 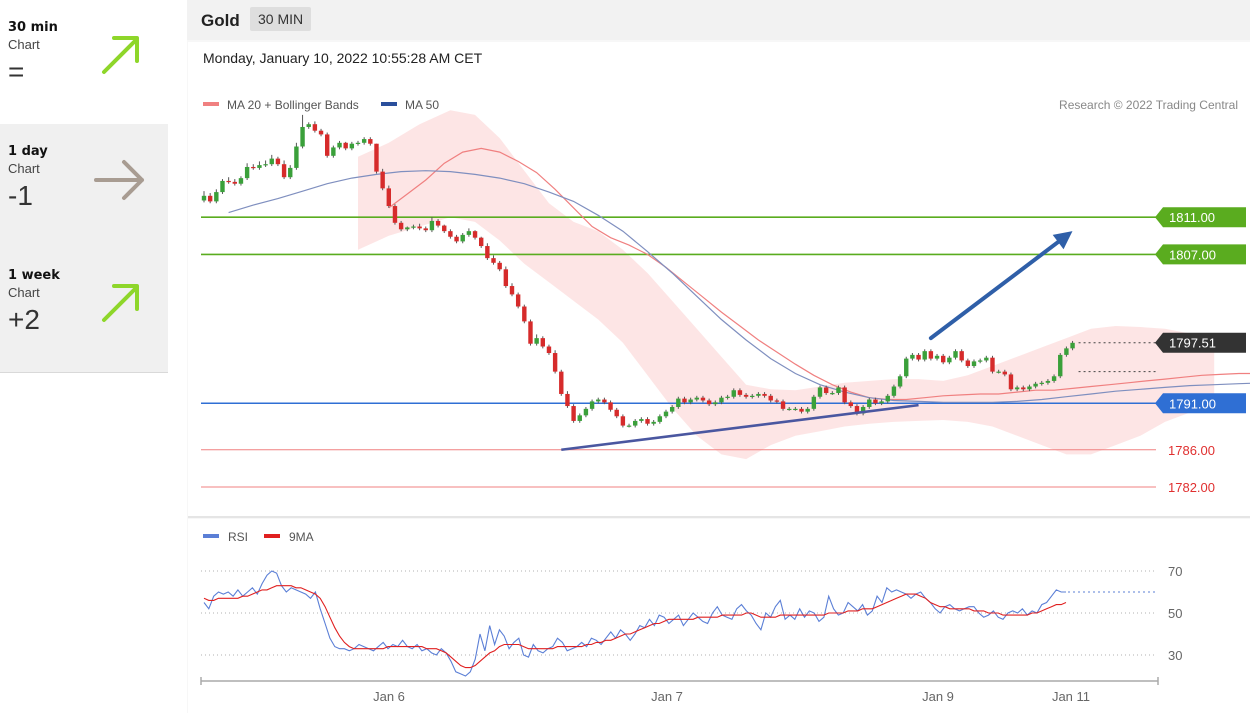 I want to click on timeframe-item-1-day: 1 day Chart -1, so click(x=84, y=186).